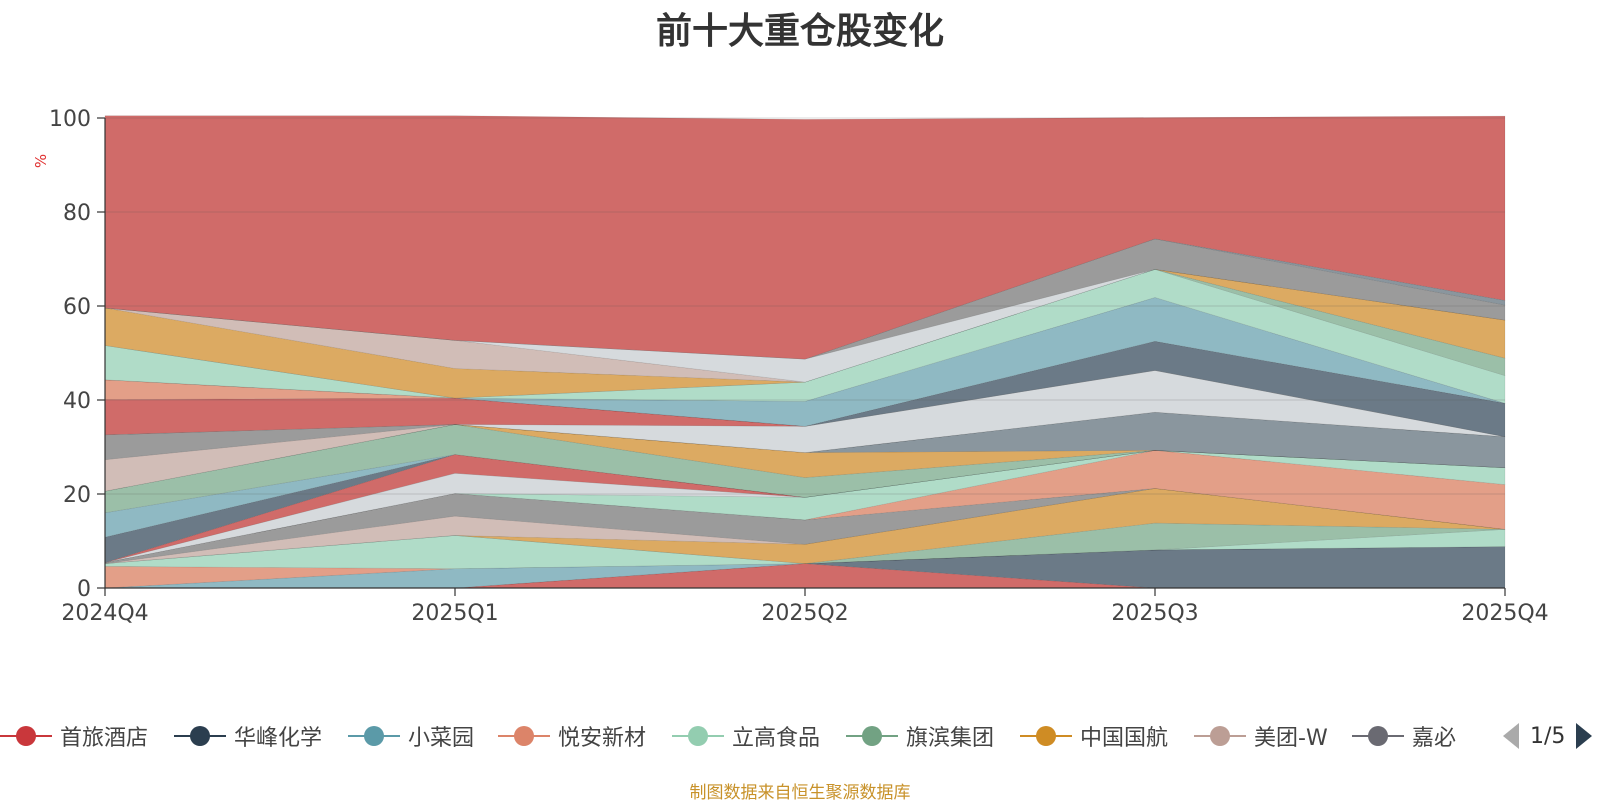 The image size is (1600, 803). What do you see at coordinates (1154, 613) in the screenshot?
I see `x-tick-label: 2025Q3` at bounding box center [1154, 613].